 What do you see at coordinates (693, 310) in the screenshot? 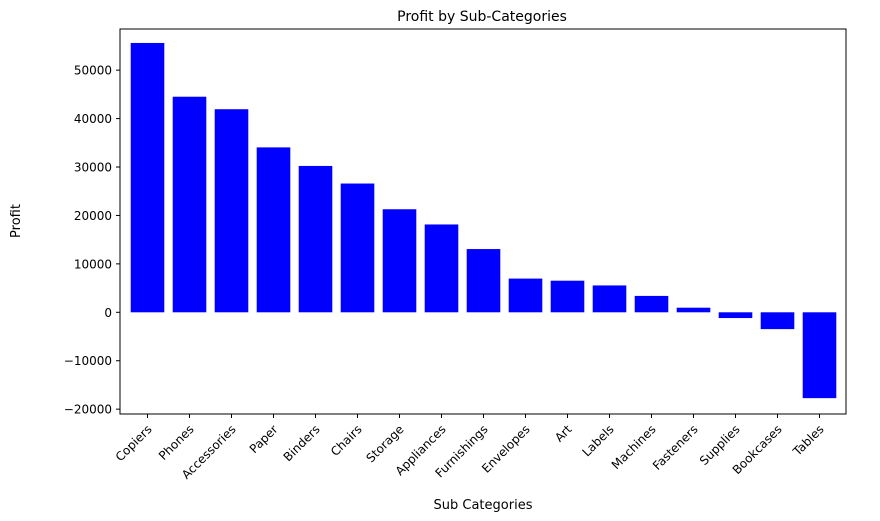
I see `bar-fasteners` at bounding box center [693, 310].